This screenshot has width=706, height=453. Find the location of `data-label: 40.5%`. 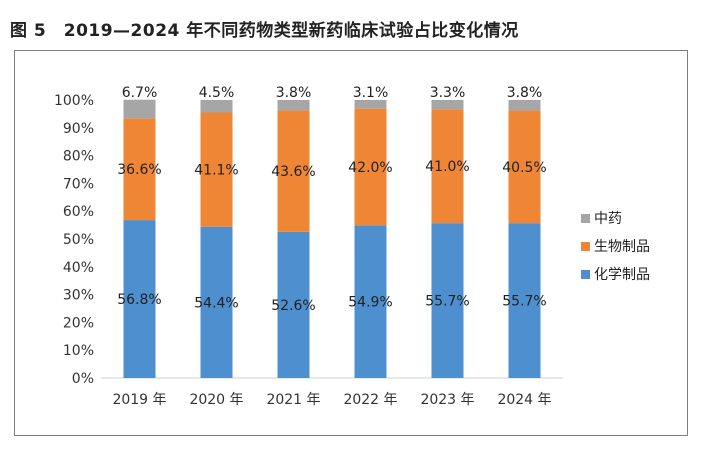

data-label: 40.5% is located at coordinates (524, 168).